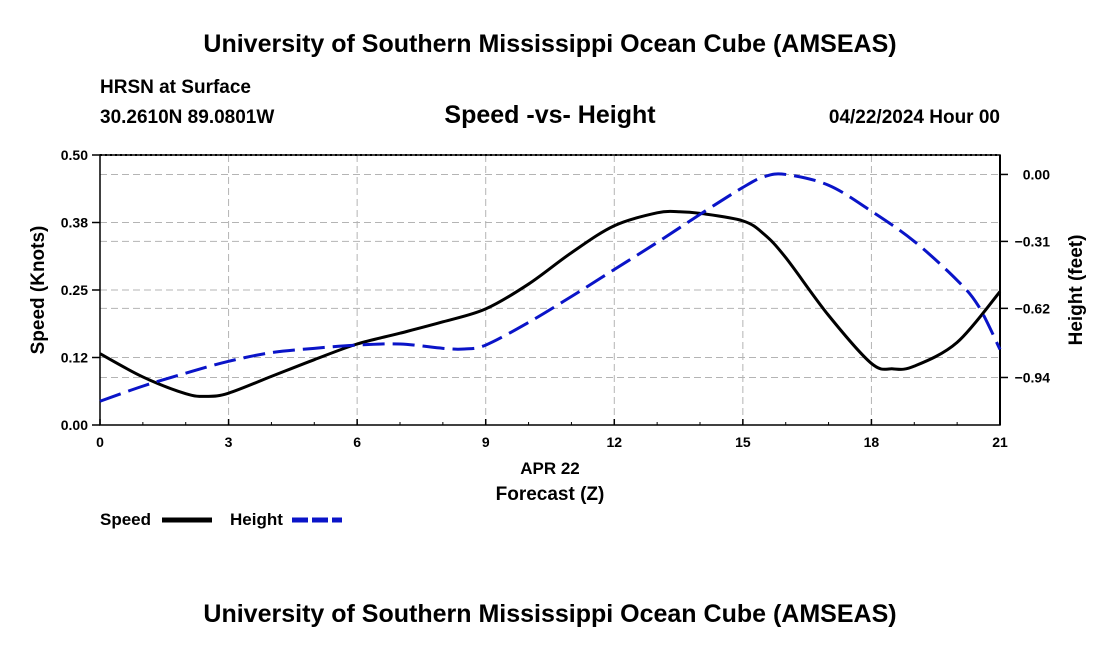 This screenshot has width=1100, height=650. What do you see at coordinates (187, 520) in the screenshot?
I see `legend-speed-swatch` at bounding box center [187, 520].